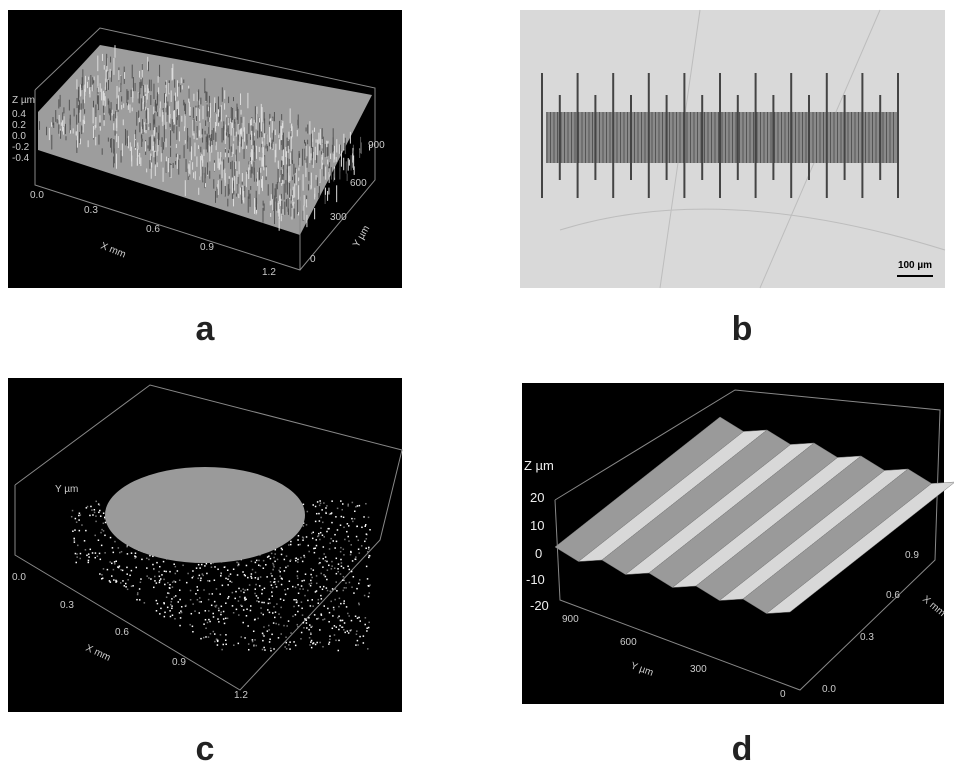 This screenshot has height=766, width=954. What do you see at coordinates (241, 695) in the screenshot?
I see `x-tick-label: 1.2` at bounding box center [241, 695].